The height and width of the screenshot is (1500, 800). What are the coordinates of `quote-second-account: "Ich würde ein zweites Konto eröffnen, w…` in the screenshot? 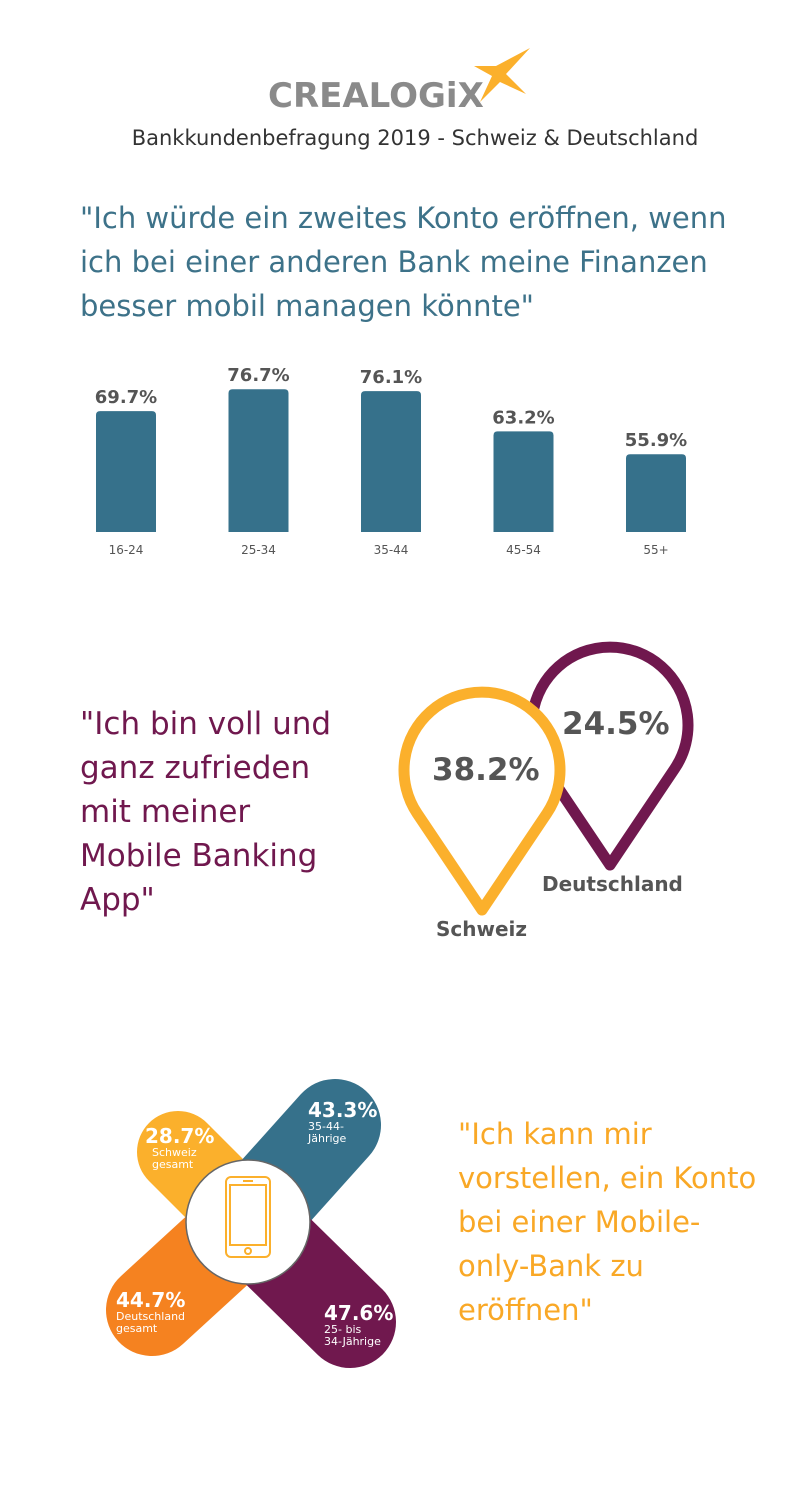 It's located at (403, 262).